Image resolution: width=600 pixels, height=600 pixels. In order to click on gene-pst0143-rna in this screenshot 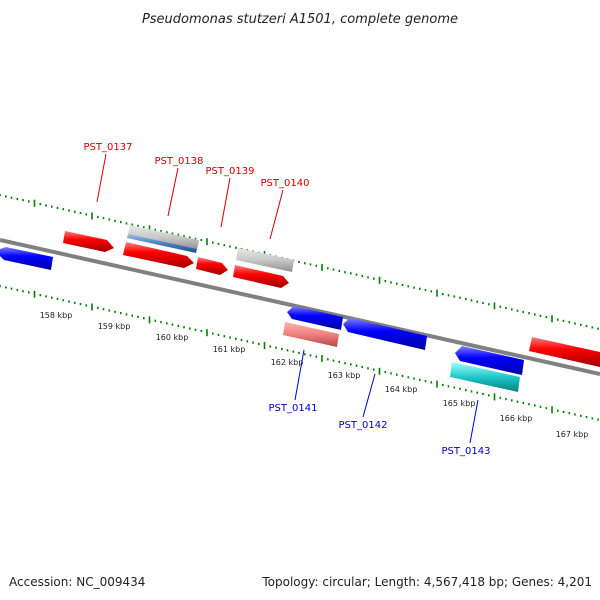, I will do `click(485, 377)`.